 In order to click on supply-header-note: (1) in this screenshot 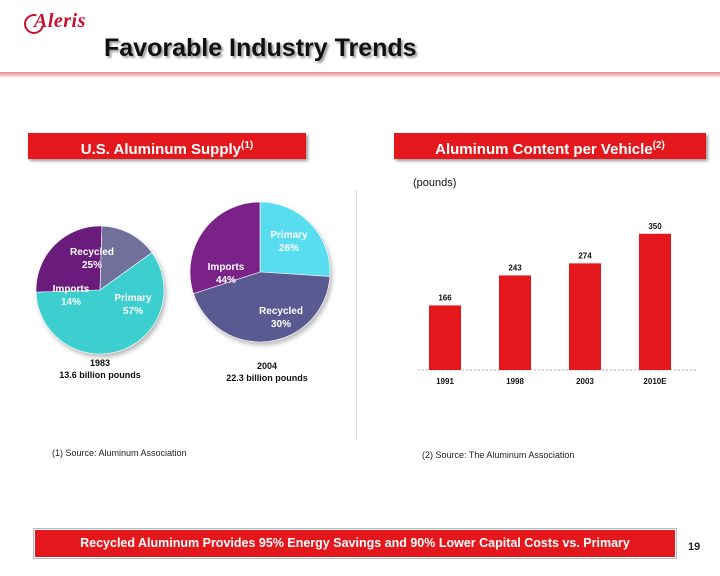, I will do `click(247, 145)`.